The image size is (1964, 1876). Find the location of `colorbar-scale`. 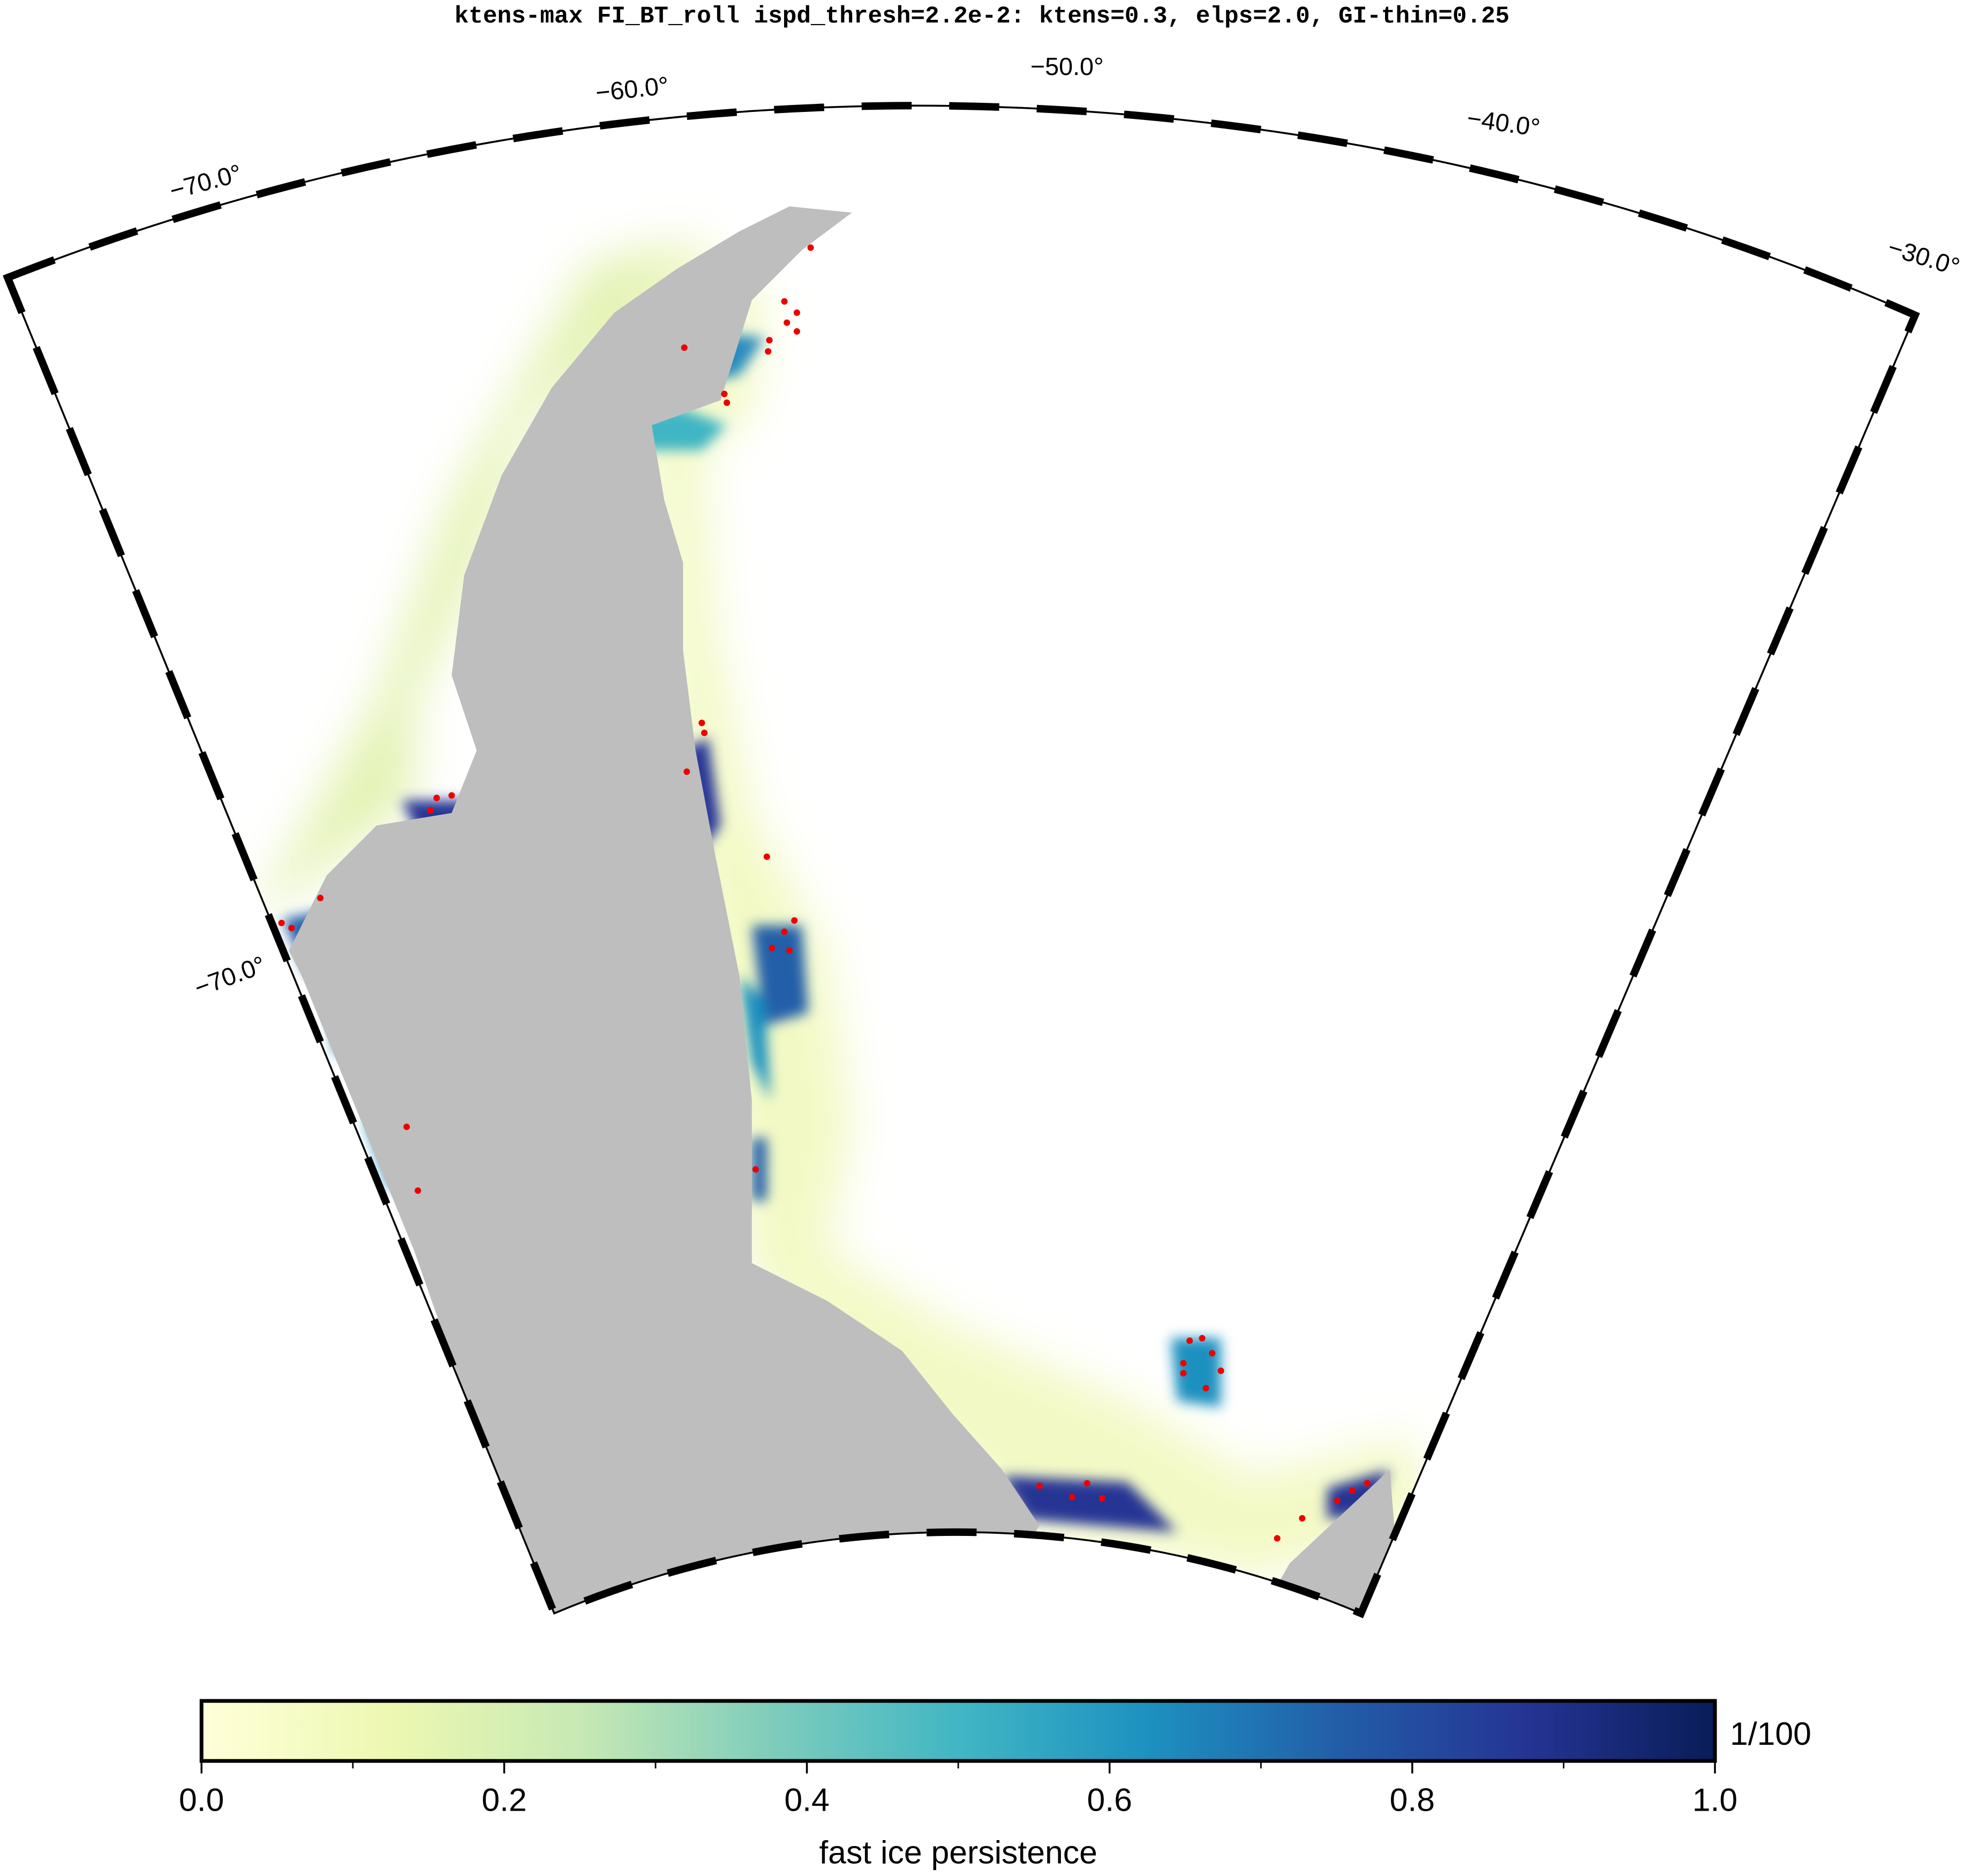

colorbar-scale is located at coordinates (958, 1731).